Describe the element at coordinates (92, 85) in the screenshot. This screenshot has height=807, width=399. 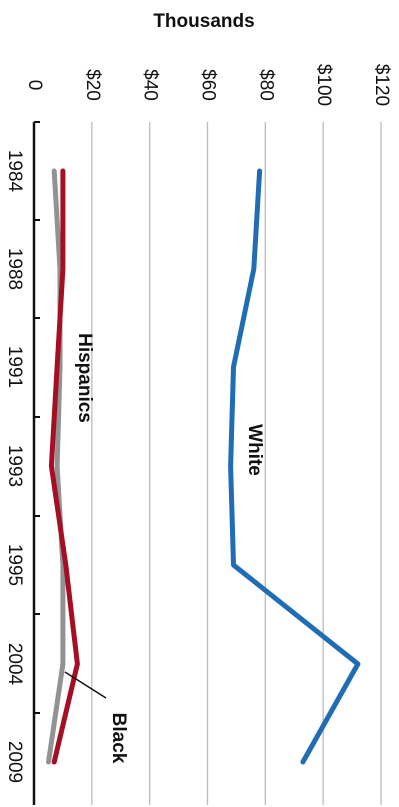
I see `y-tick-label: $20` at that location.